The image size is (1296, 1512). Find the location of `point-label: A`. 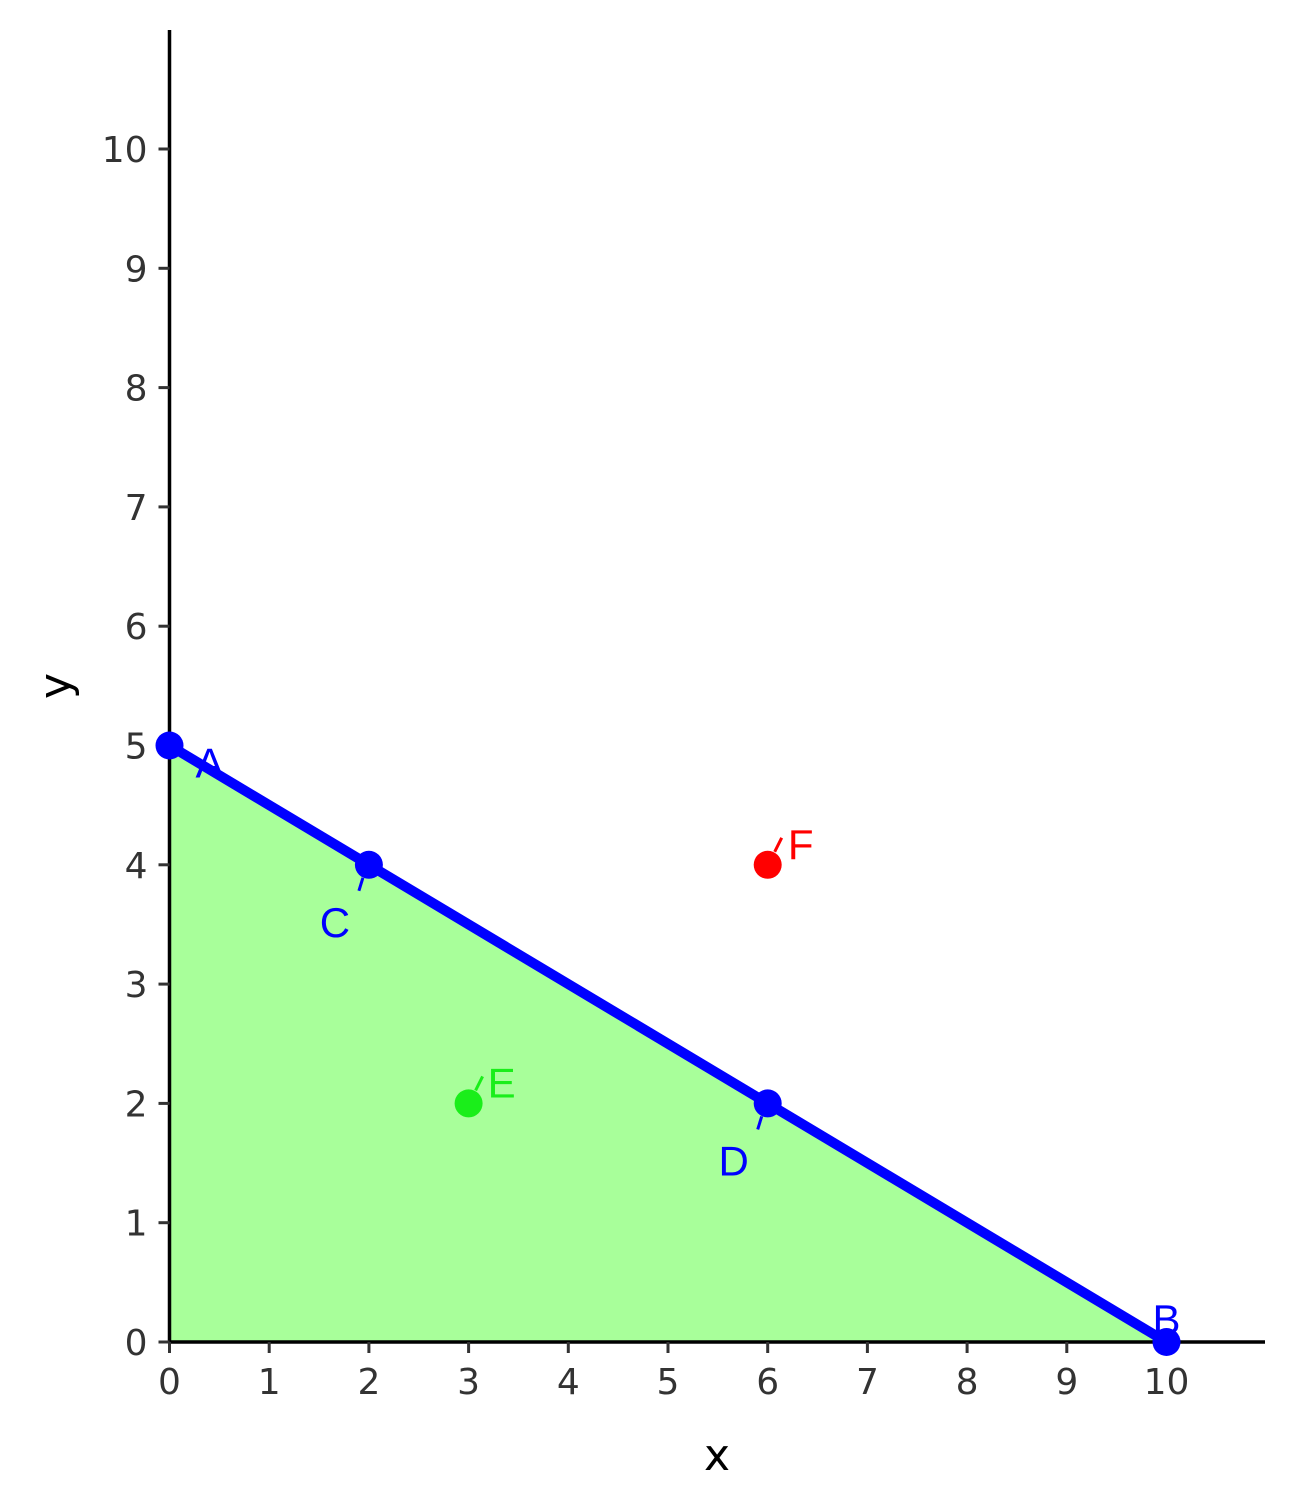

point-label: A is located at coordinates (209, 763).